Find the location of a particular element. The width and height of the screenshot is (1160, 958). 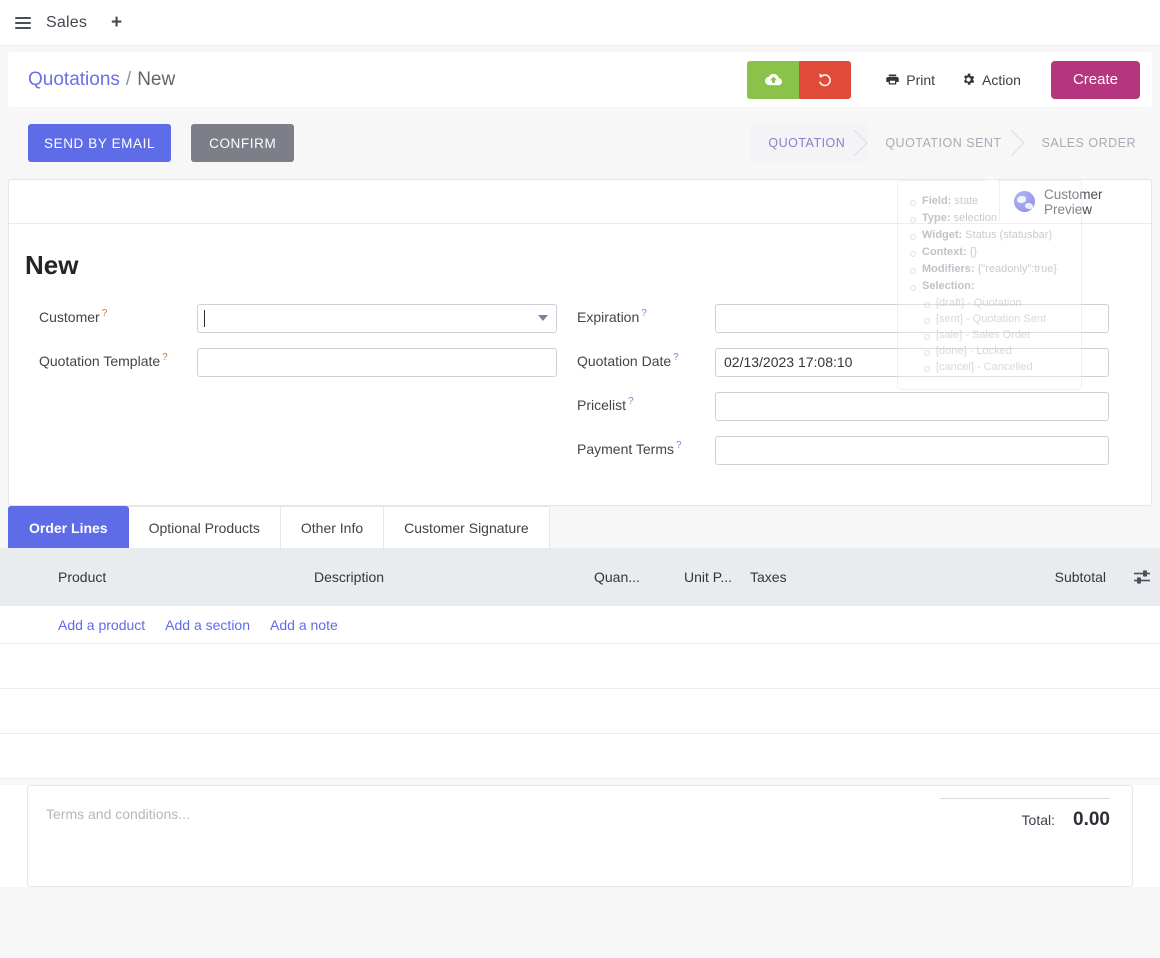

plus-icon: + is located at coordinates (117, 22).